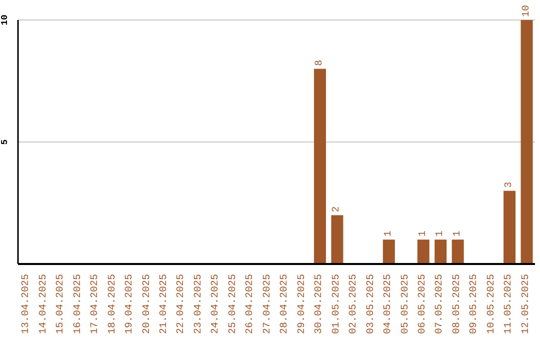  What do you see at coordinates (147, 304) in the screenshot?
I see `x-tick-label: 20.04.2025` at bounding box center [147, 304].